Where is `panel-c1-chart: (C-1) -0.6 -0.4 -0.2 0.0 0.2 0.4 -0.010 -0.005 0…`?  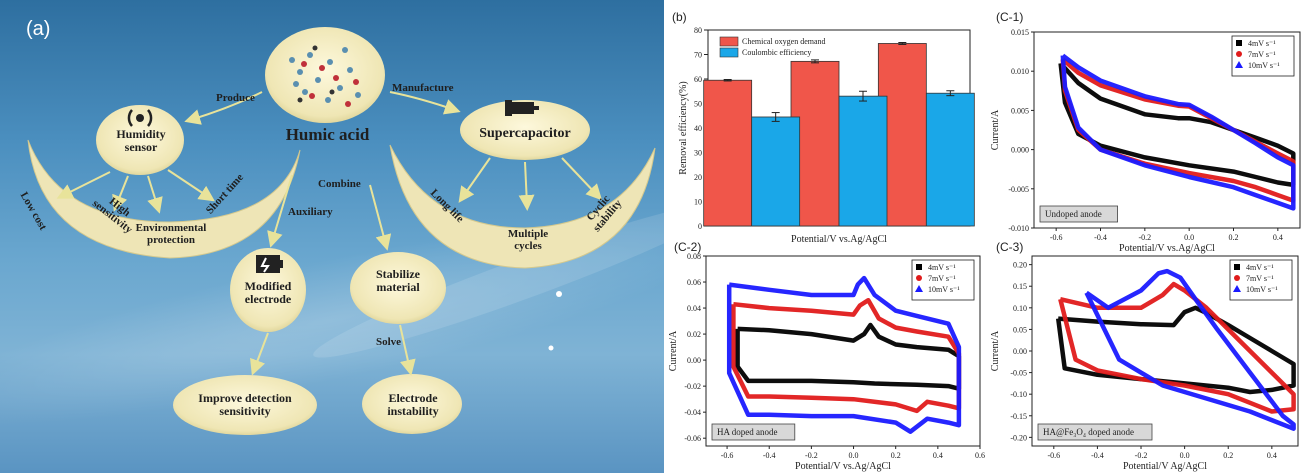 panel-c1-chart: (C-1) -0.6 -0.4 -0.2 0.0 0.2 0.4 -0.010 -0.005 0… is located at coordinates (1146, 127).